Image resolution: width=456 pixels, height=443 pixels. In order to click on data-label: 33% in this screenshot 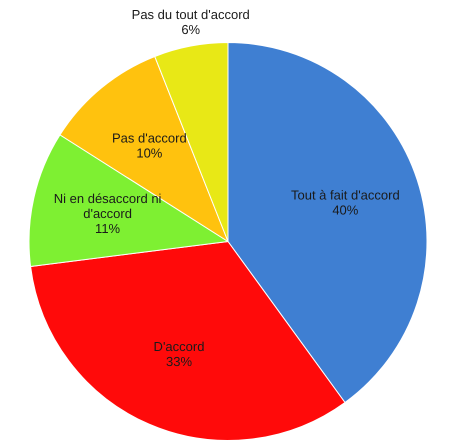, I will do `click(179, 361)`.